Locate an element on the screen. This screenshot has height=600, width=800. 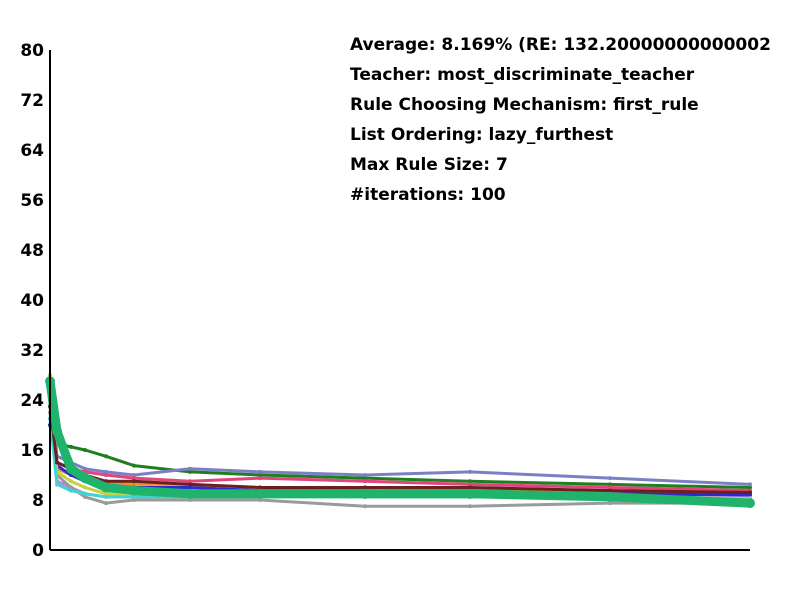
y-axis-ticks: 0 8 16 24 32 40 48 56 64 72 80 is located at coordinates (32, 301).